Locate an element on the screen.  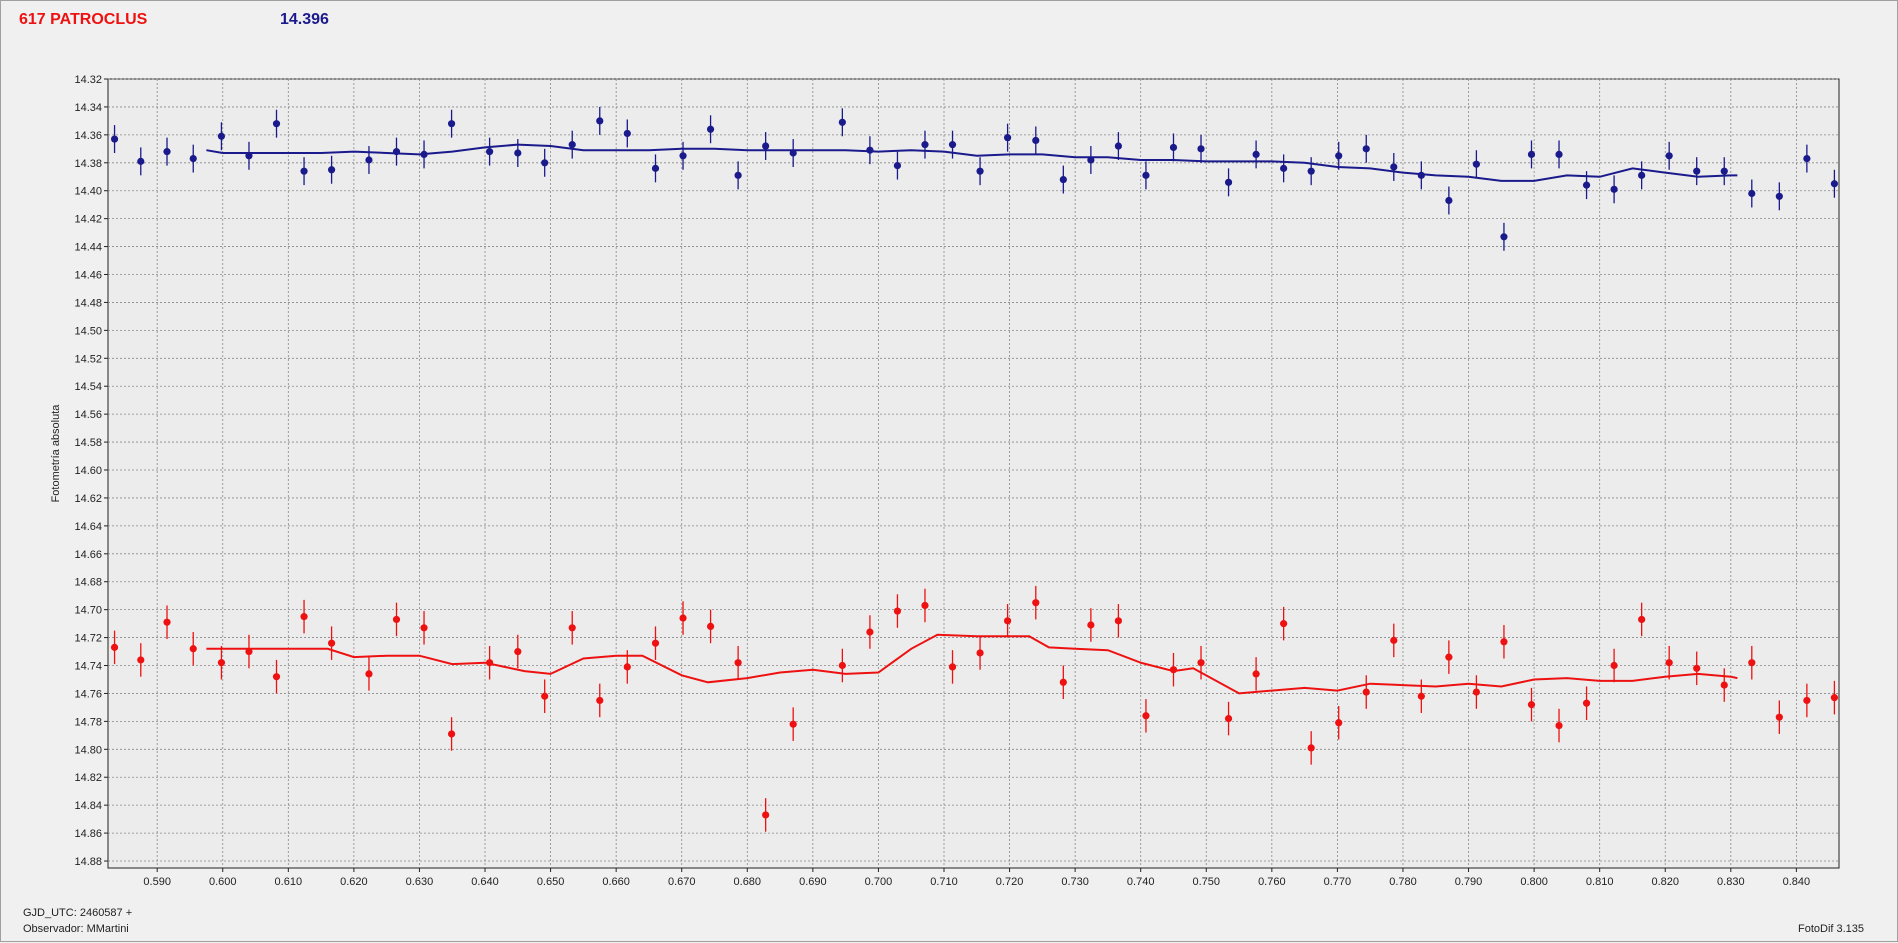
x-tick-label: 0.820 is located at coordinates (1665, 882).